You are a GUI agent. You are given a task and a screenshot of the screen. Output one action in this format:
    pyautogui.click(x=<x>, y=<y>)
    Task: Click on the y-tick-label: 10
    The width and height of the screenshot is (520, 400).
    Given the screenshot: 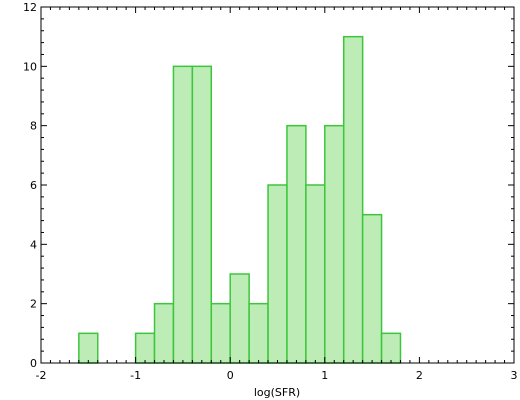 What is the action you would take?
    pyautogui.click(x=30, y=66)
    